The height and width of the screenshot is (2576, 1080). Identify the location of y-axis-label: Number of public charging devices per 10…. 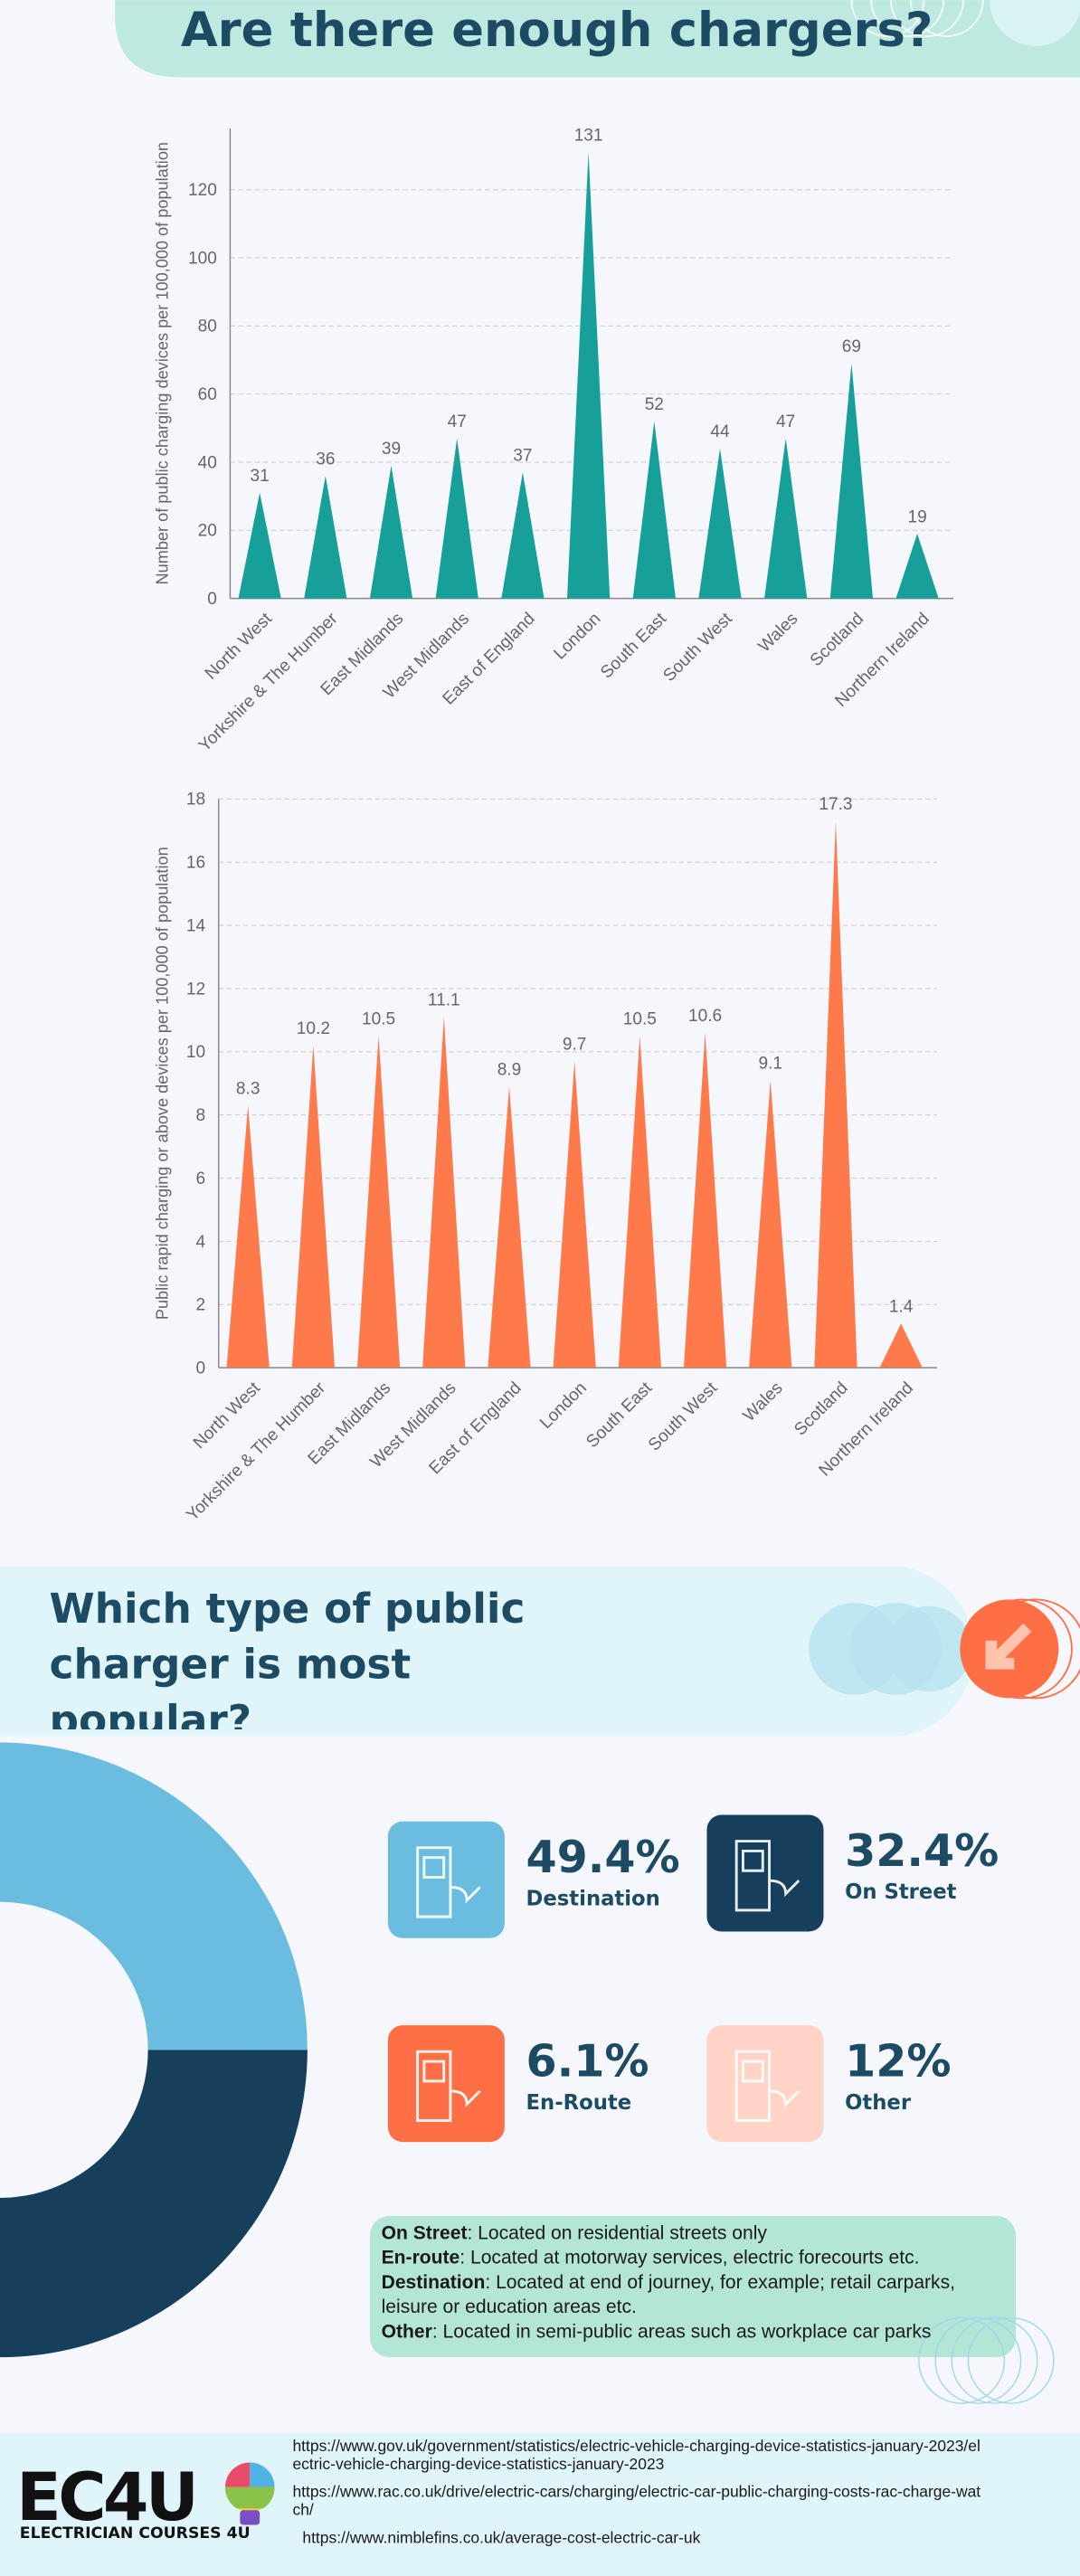
(162, 364).